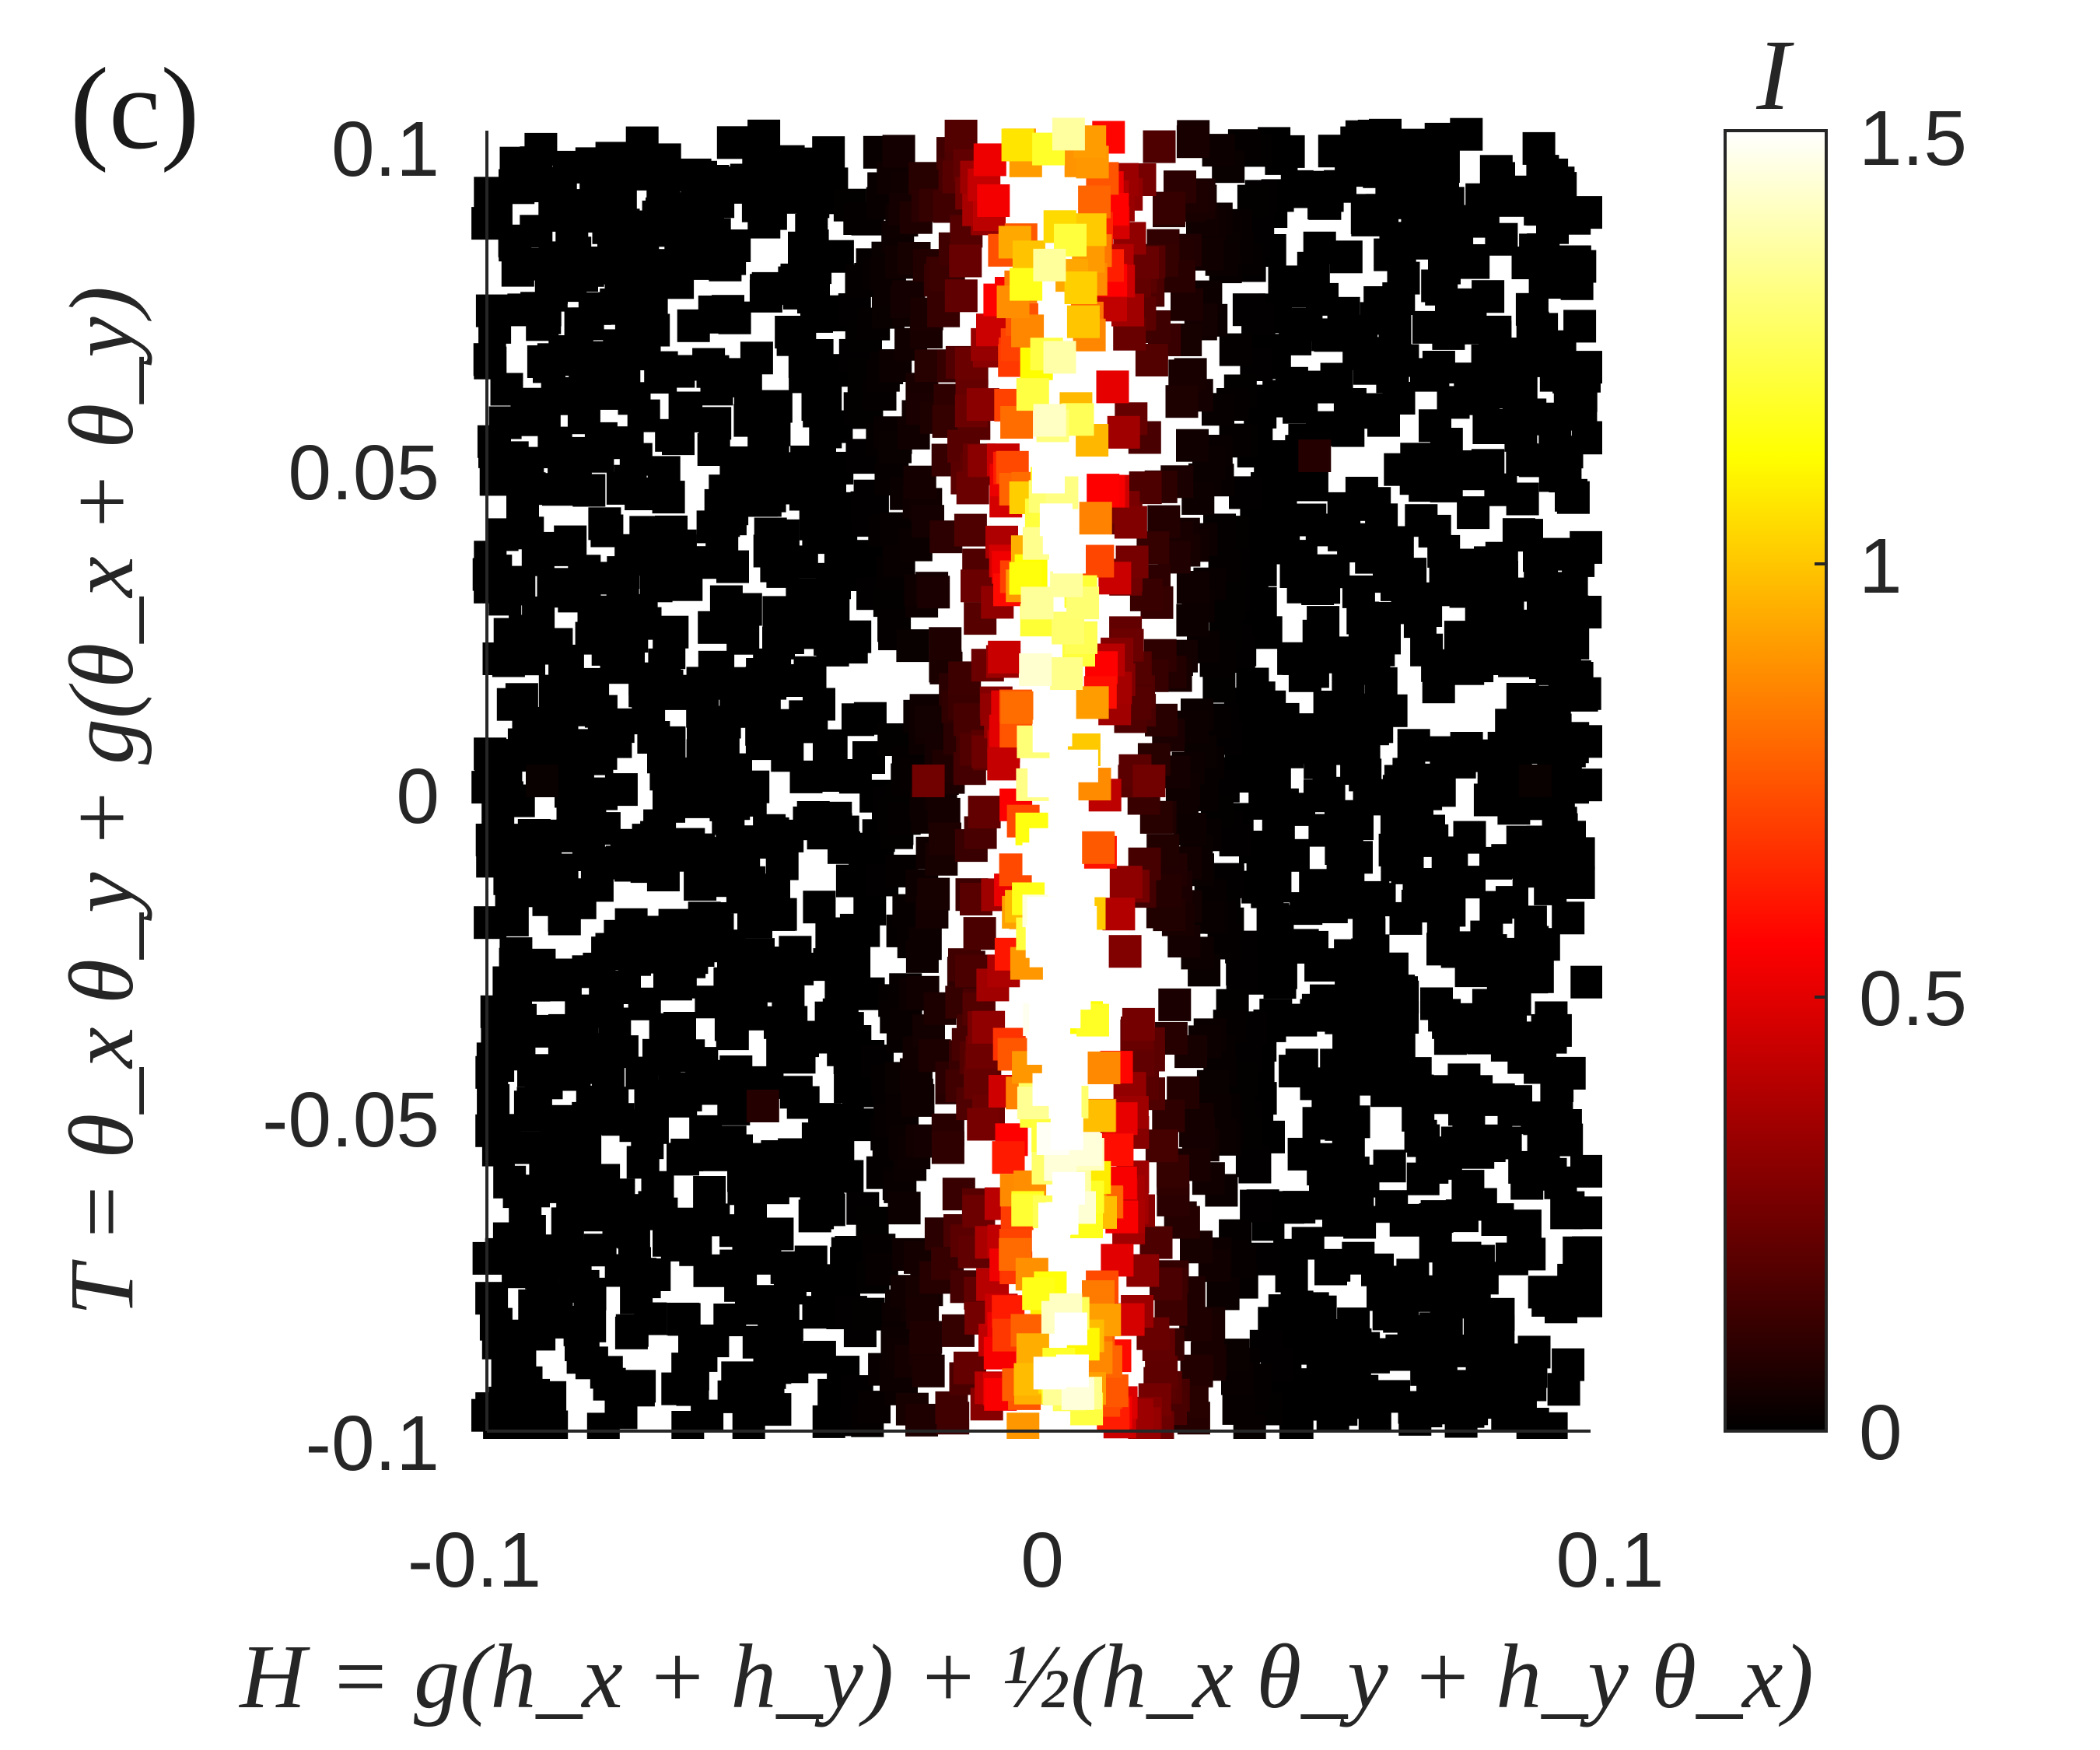  What do you see at coordinates (418, 797) in the screenshot?
I see `y-tick-label: 0` at bounding box center [418, 797].